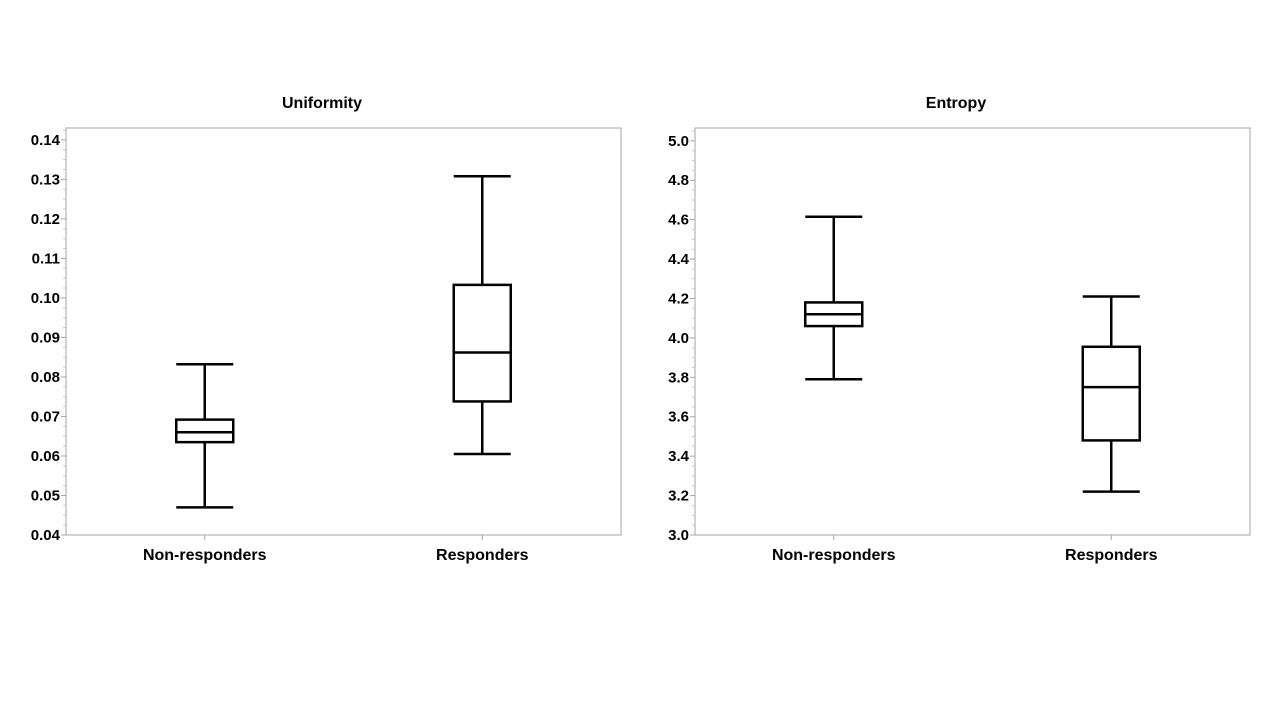 The width and height of the screenshot is (1280, 720). I want to click on y-tick-label: 4.2, so click(678, 298).